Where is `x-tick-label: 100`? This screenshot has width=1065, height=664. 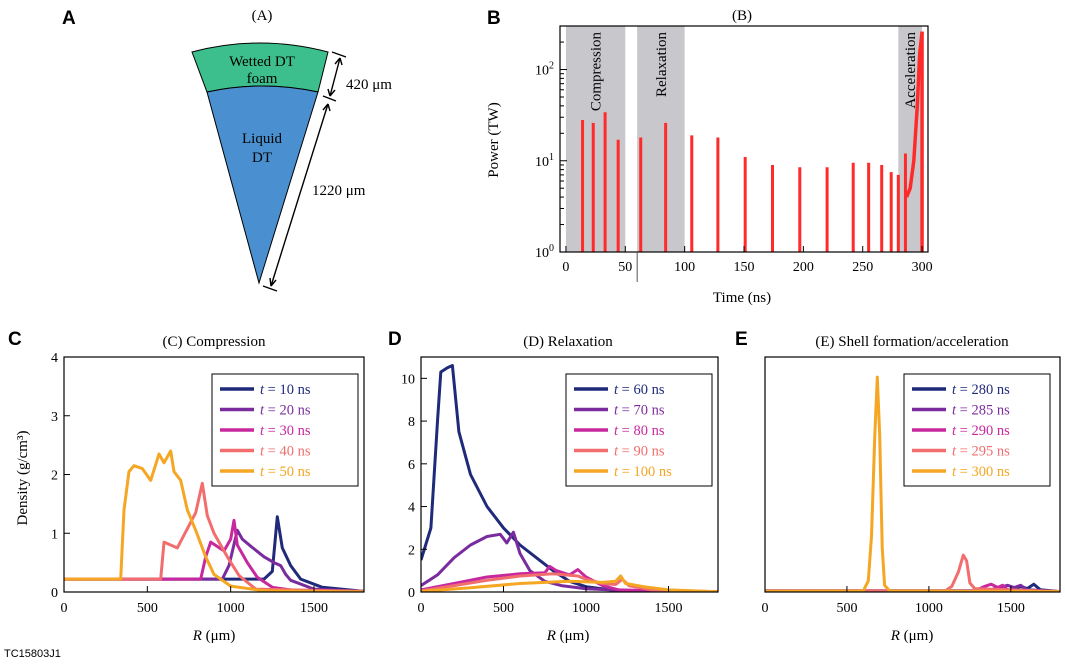 x-tick-label: 100 is located at coordinates (684, 267).